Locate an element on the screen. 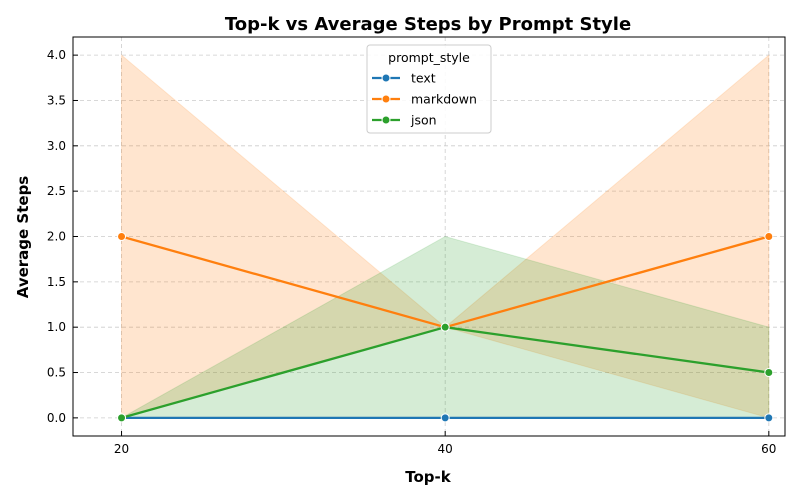 This screenshot has height=500, width=800. legend-label-text: text is located at coordinates (423, 78).